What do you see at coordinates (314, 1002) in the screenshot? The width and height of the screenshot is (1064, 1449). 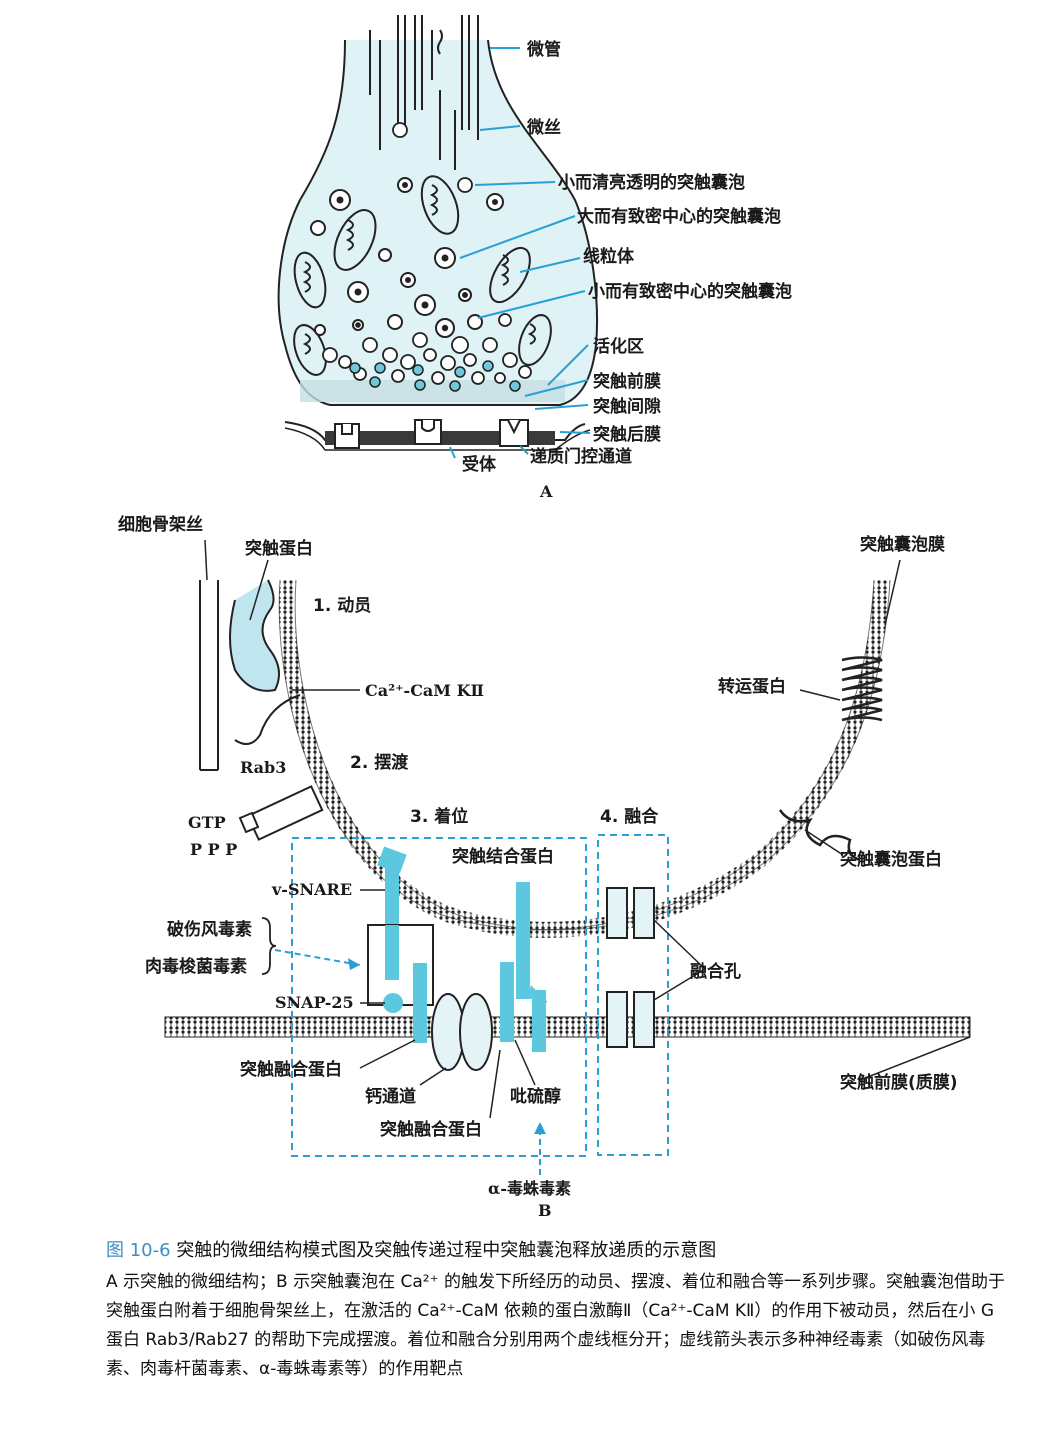 I see `label-snap25: SNAP-25` at bounding box center [314, 1002].